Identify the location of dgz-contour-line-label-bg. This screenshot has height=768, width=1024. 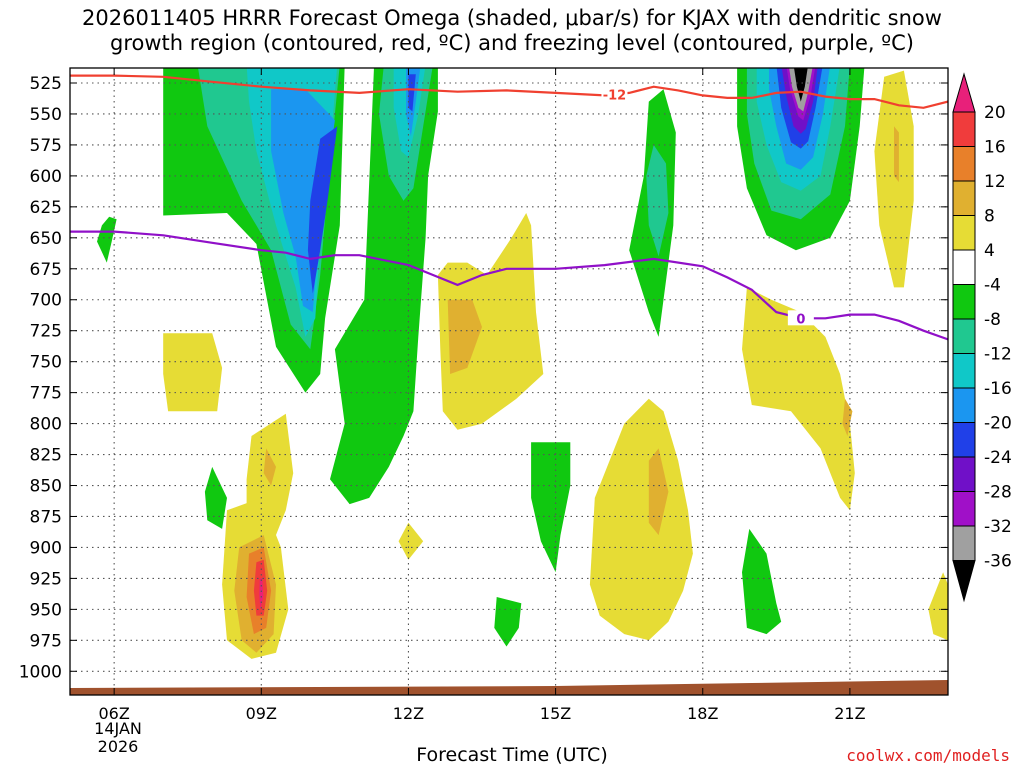
(614, 94).